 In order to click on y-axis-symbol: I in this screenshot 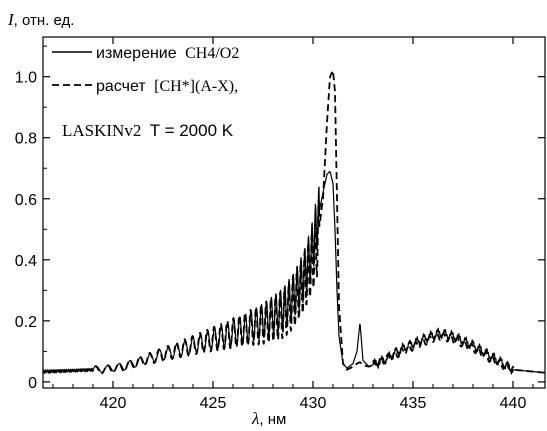, I will do `click(11, 19)`.